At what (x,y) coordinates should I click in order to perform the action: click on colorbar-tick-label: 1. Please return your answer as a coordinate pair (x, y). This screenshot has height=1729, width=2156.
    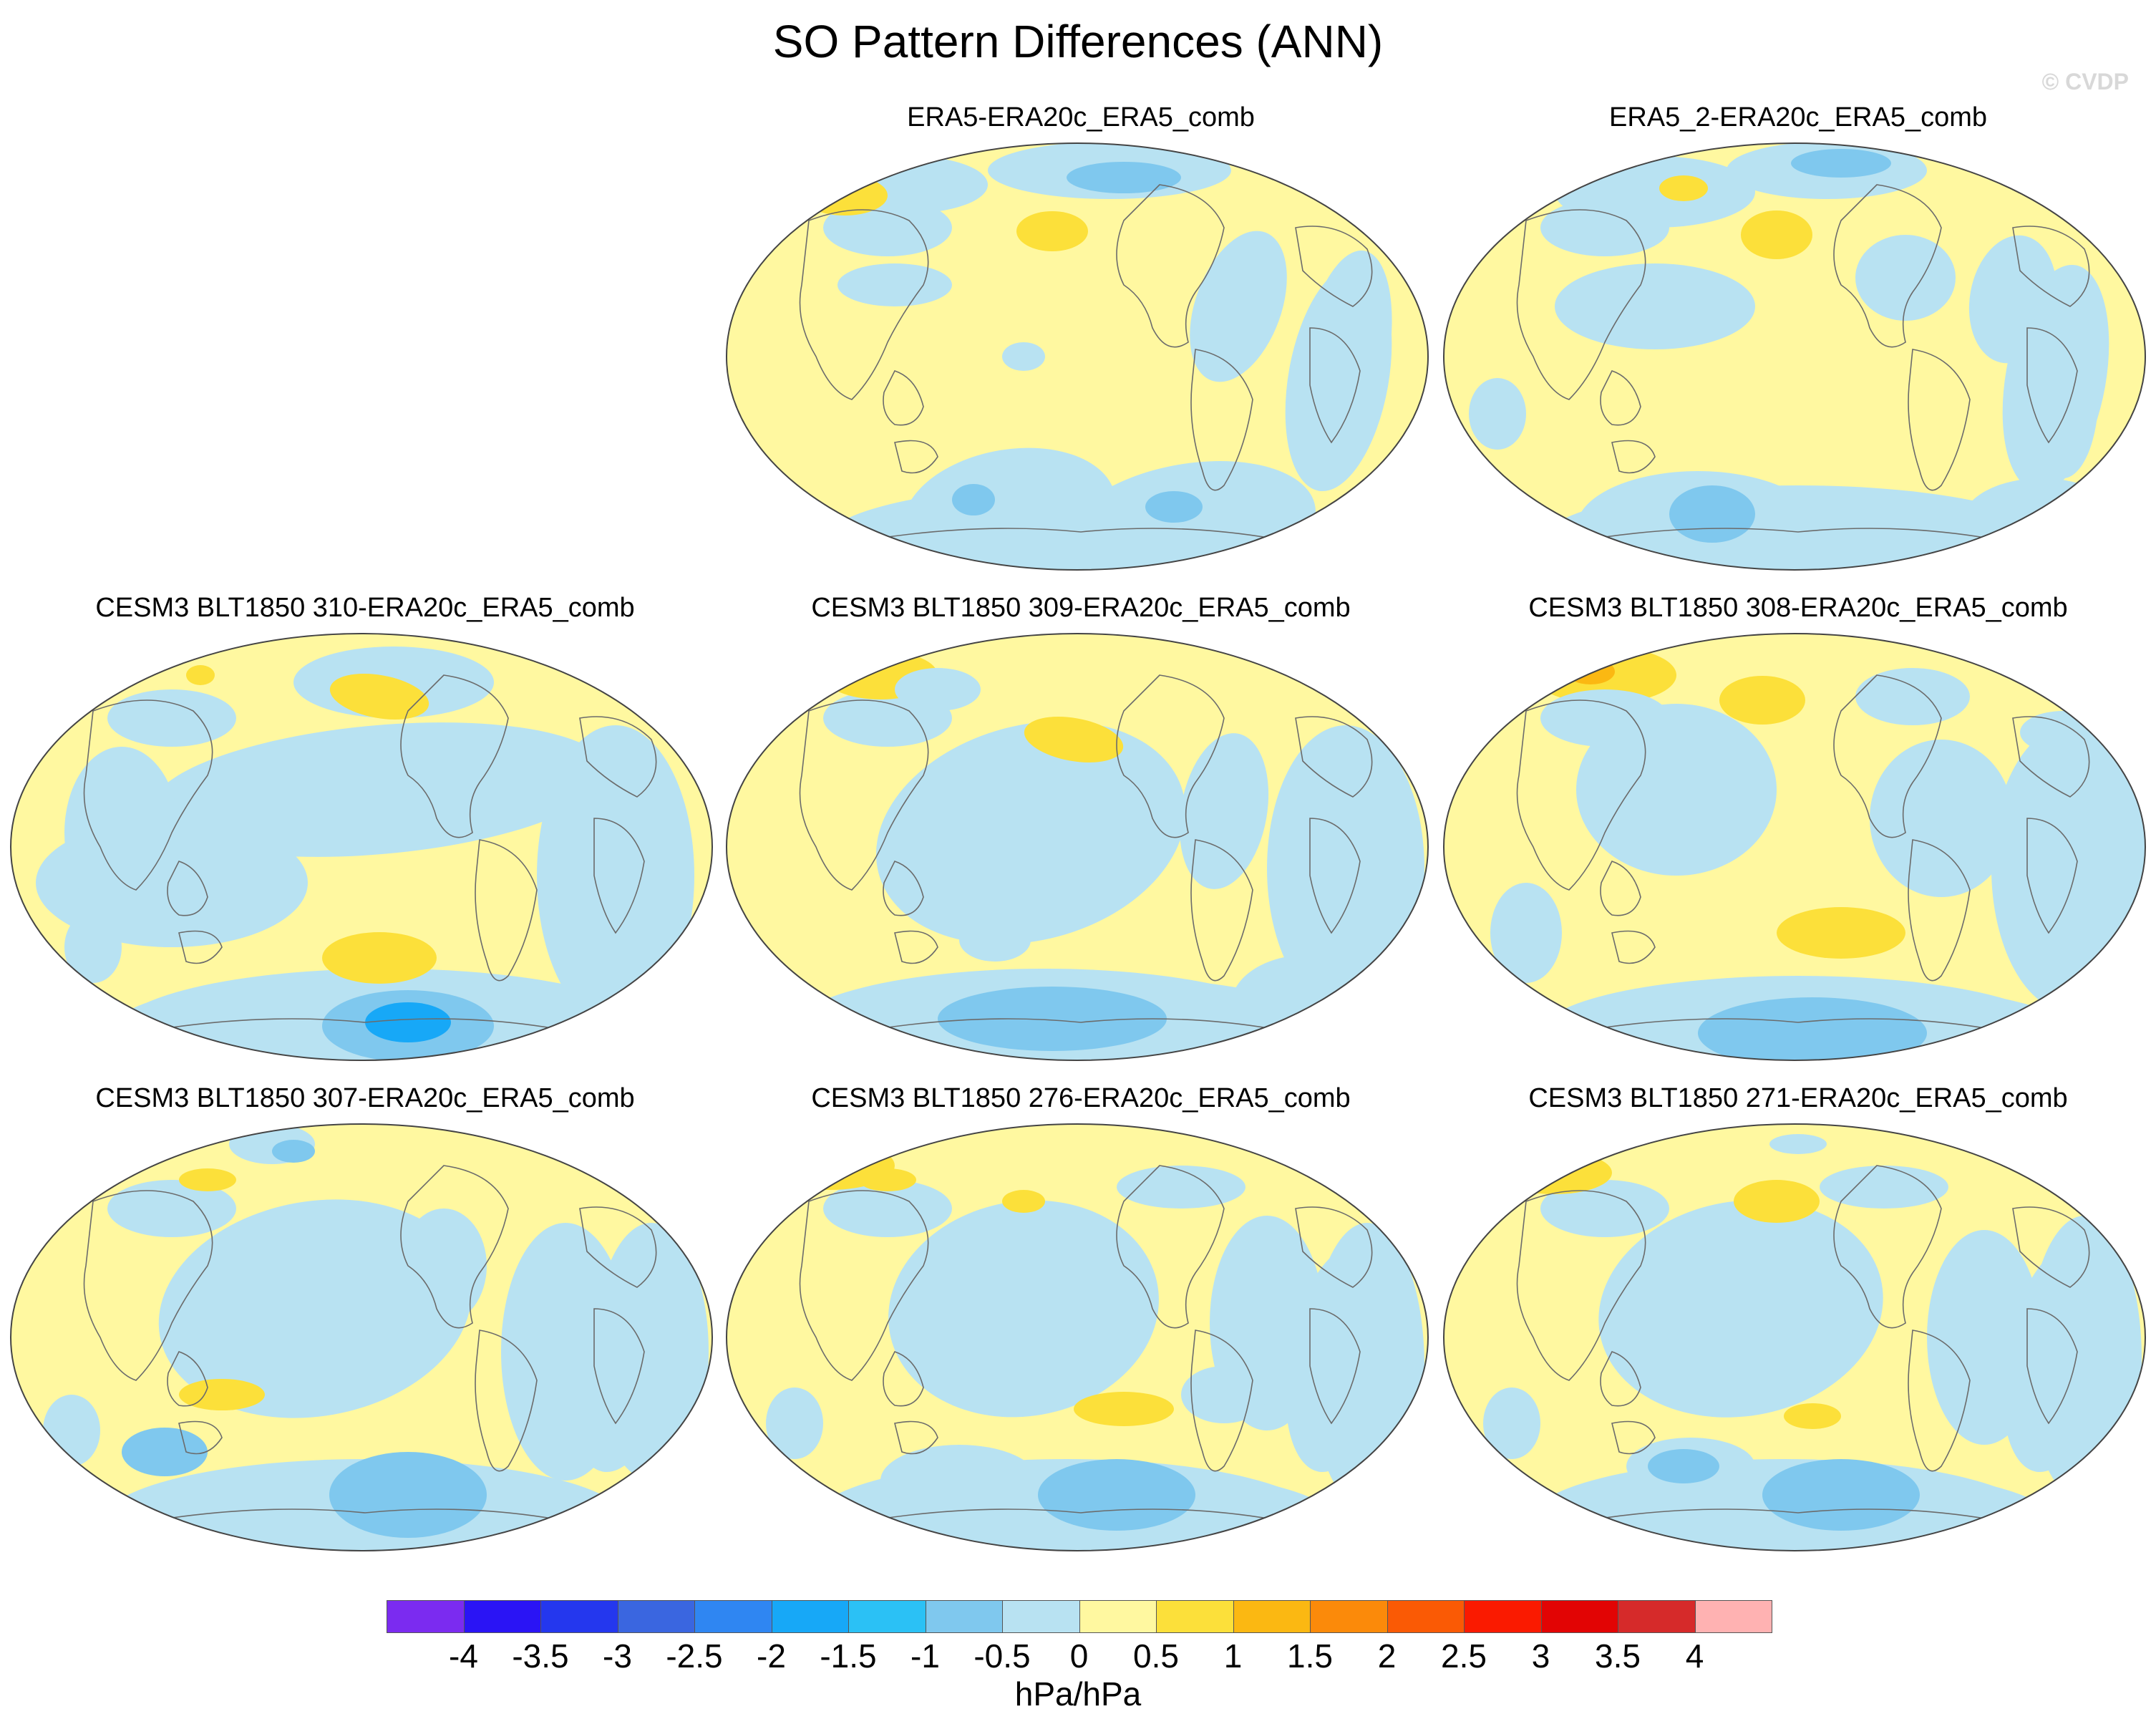
    Looking at the image, I should click on (1233, 1656).